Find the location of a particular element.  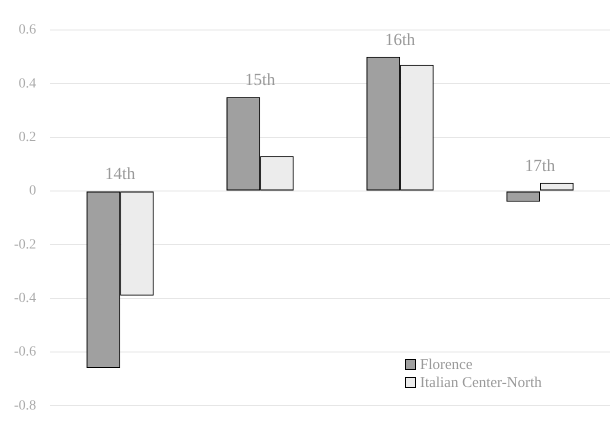

y-tick-label: 0.4 is located at coordinates (27, 84).